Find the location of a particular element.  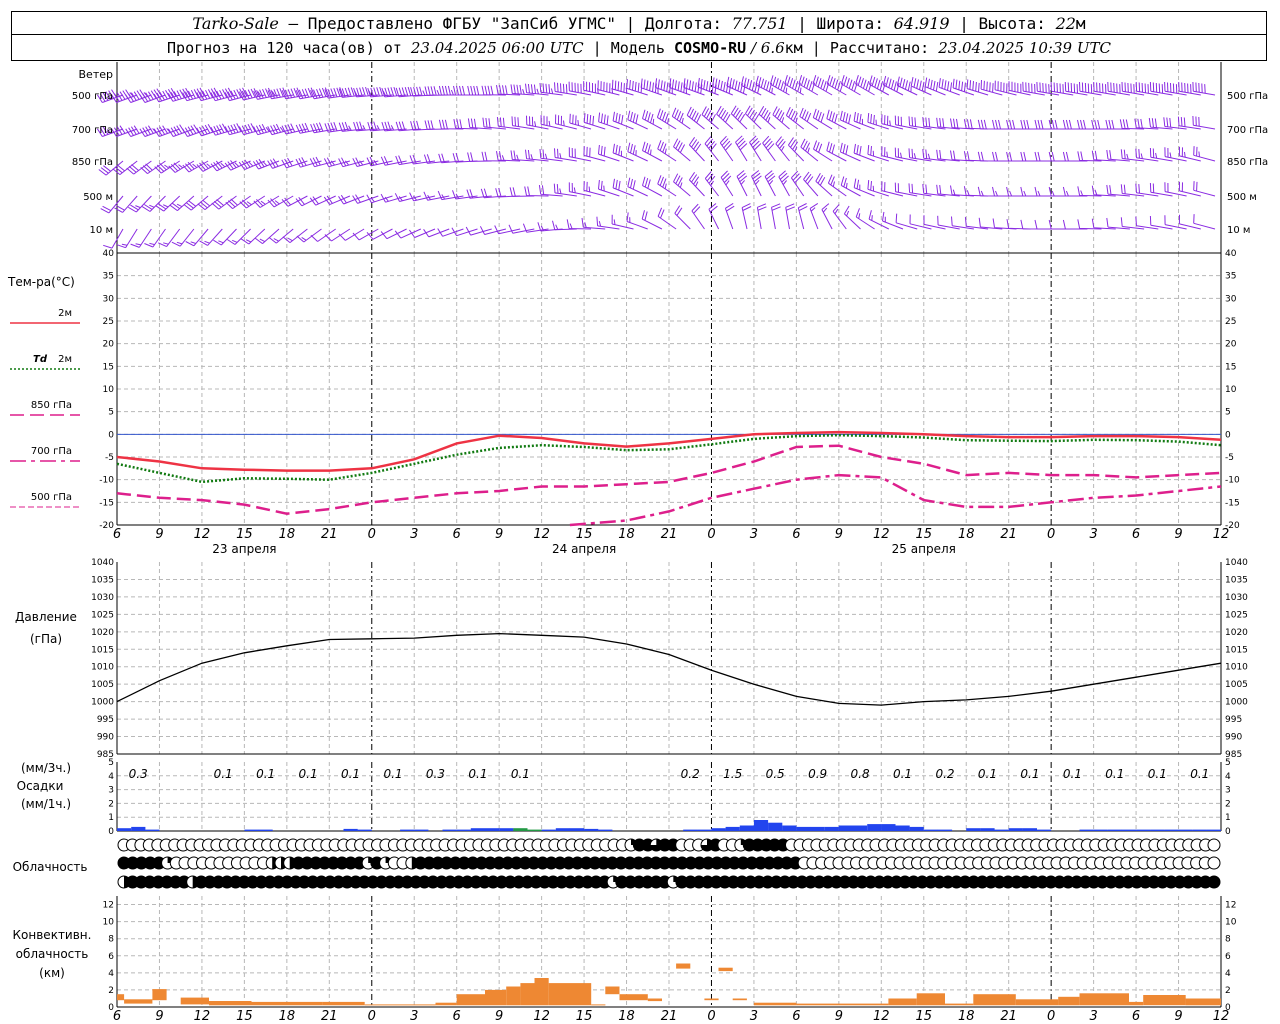

temp-ytick-left: 20 is located at coordinates (109, 345).